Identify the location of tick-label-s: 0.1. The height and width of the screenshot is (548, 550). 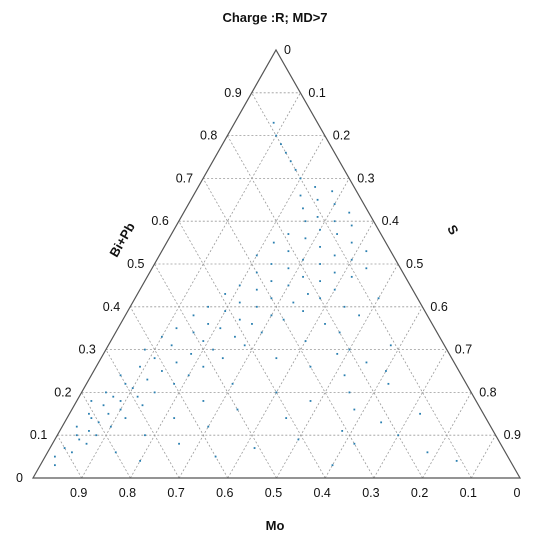
(316, 93).